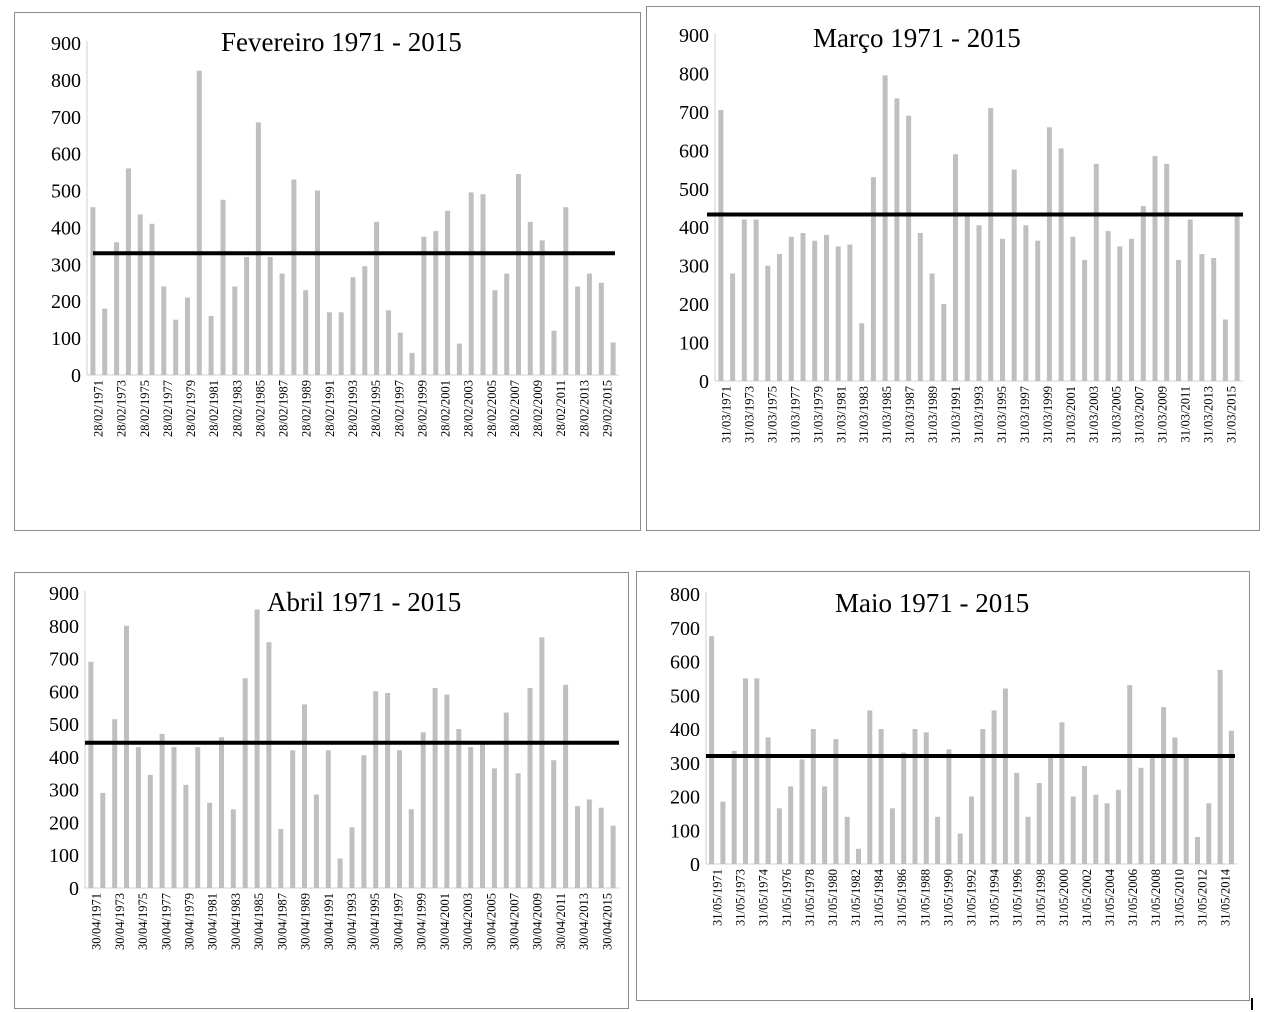 This screenshot has width=1264, height=1012. What do you see at coordinates (213, 921) in the screenshot?
I see `x-tick-label: 30/04/1981` at bounding box center [213, 921].